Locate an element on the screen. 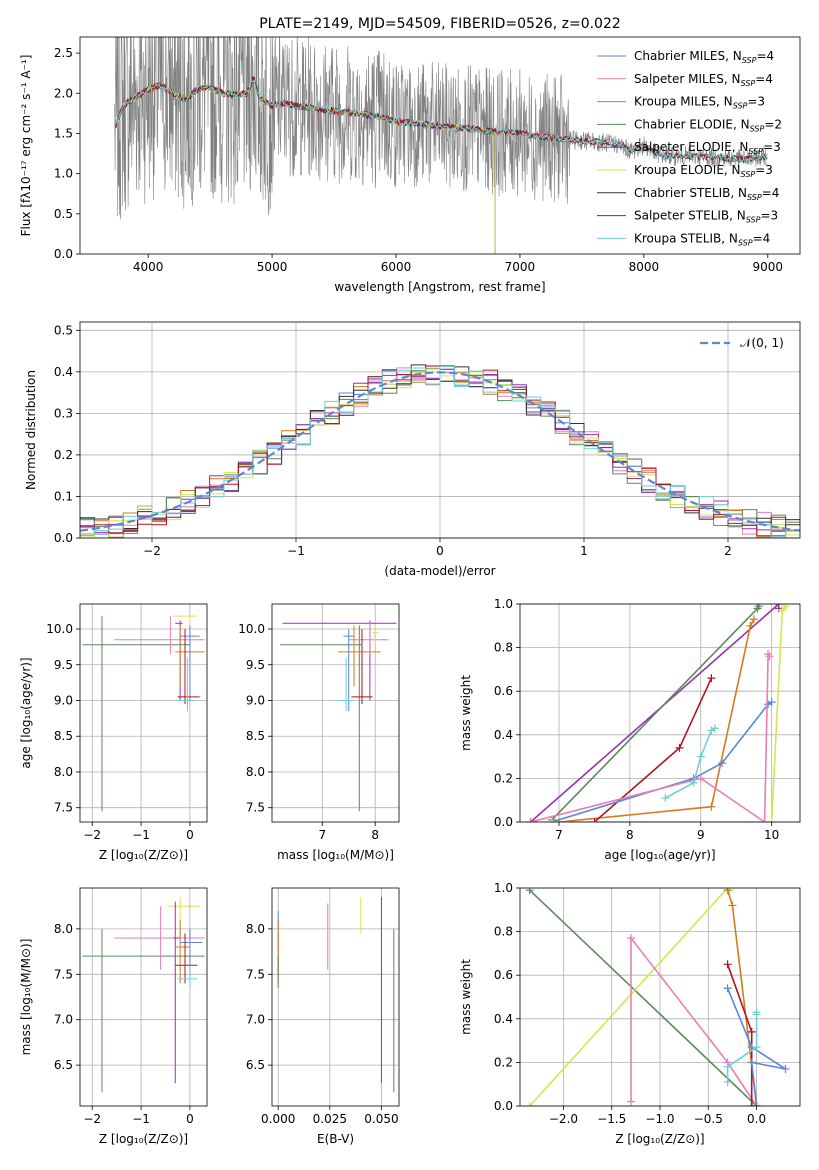 This screenshot has width=819, height=1170. x-tick-label: 10 is located at coordinates (771, 835).